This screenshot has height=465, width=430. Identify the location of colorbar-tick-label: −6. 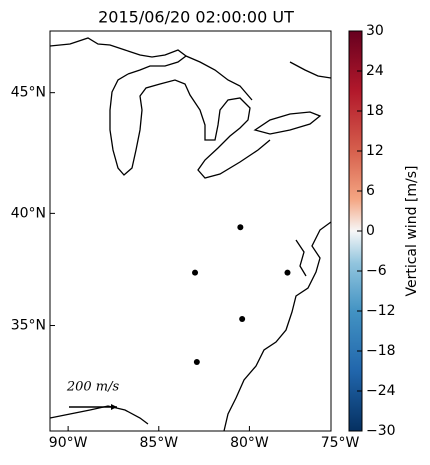
(376, 271).